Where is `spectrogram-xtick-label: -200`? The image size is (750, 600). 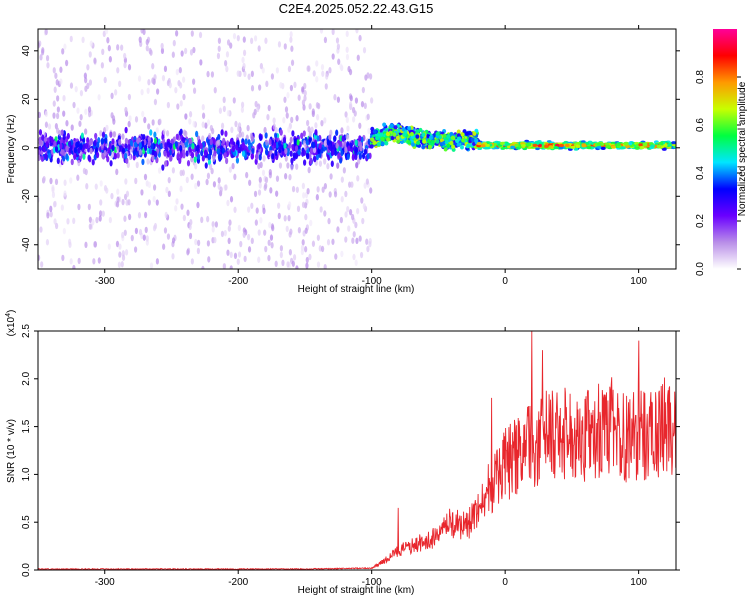
spectrogram-xtick-label: -200 is located at coordinates (238, 281).